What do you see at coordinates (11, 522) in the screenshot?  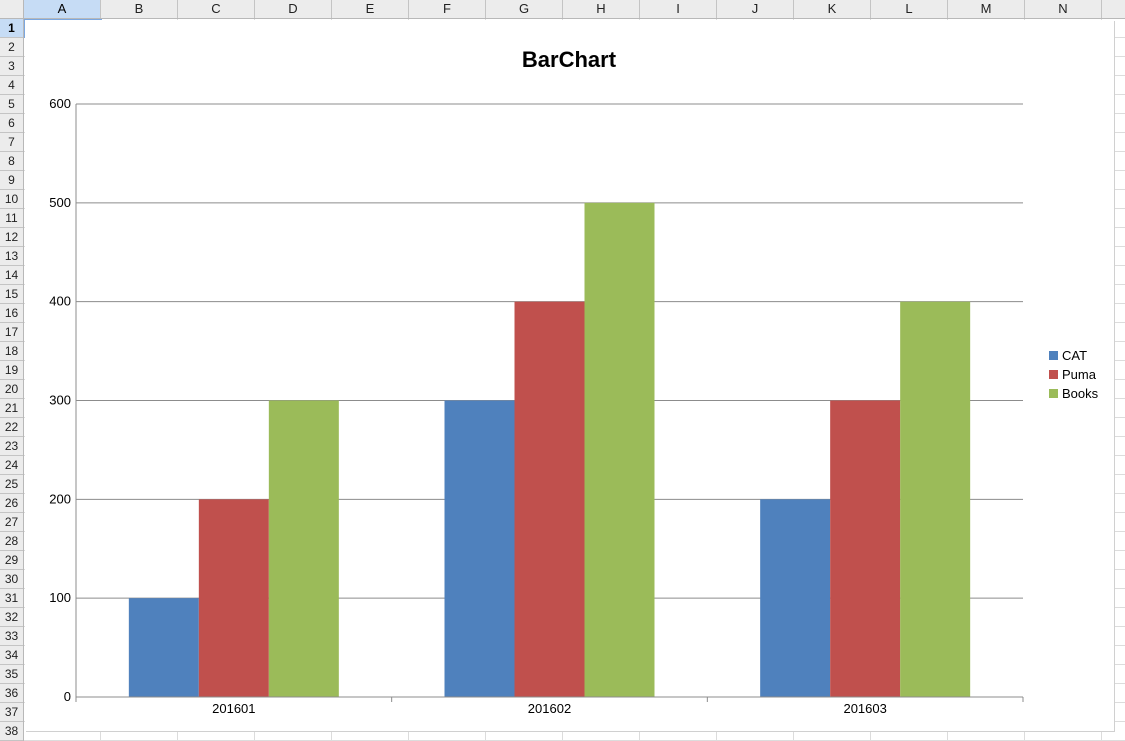 I see `row-header-27: 27` at bounding box center [11, 522].